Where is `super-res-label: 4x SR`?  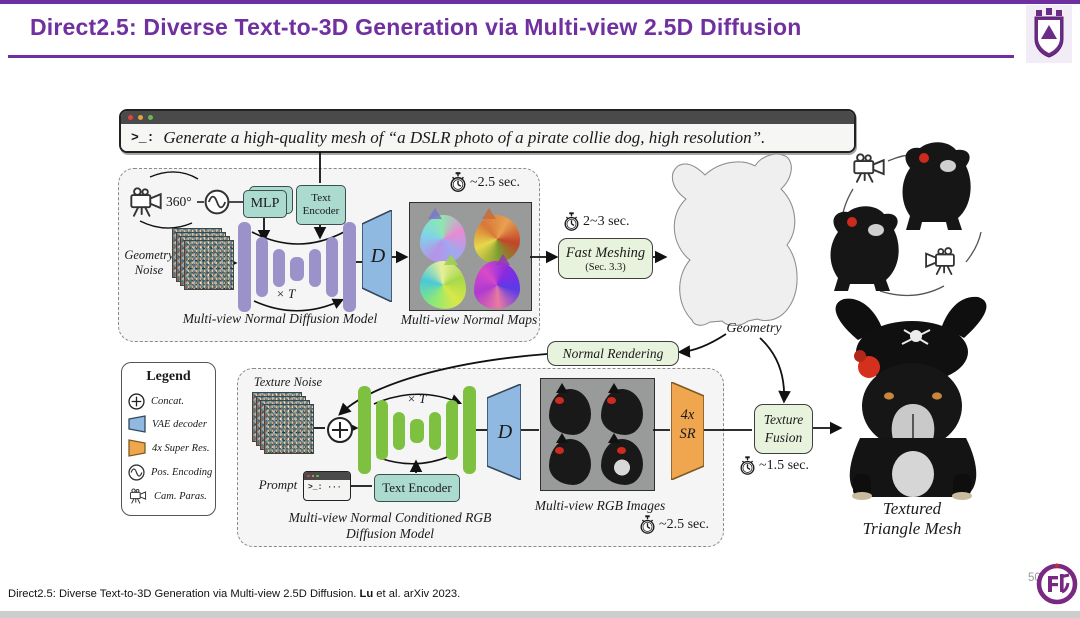 super-res-label: 4x SR is located at coordinates (687, 424).